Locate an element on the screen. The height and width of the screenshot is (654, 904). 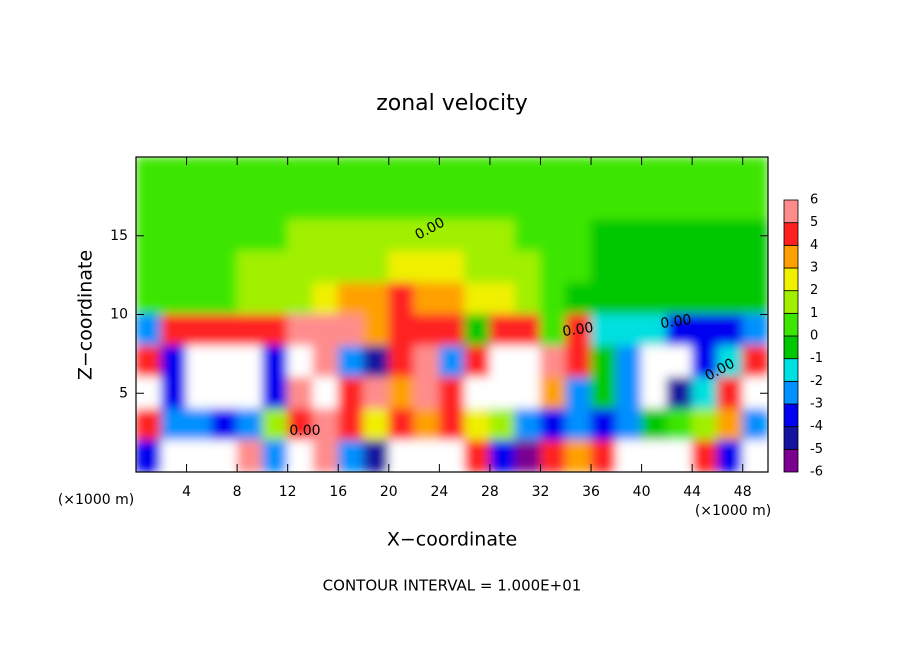
colorbar-label: 4 is located at coordinates (814, 245).